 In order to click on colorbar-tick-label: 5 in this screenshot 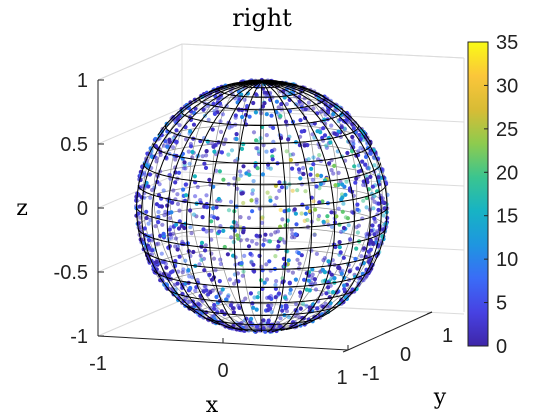, I will do `click(501, 304)`.